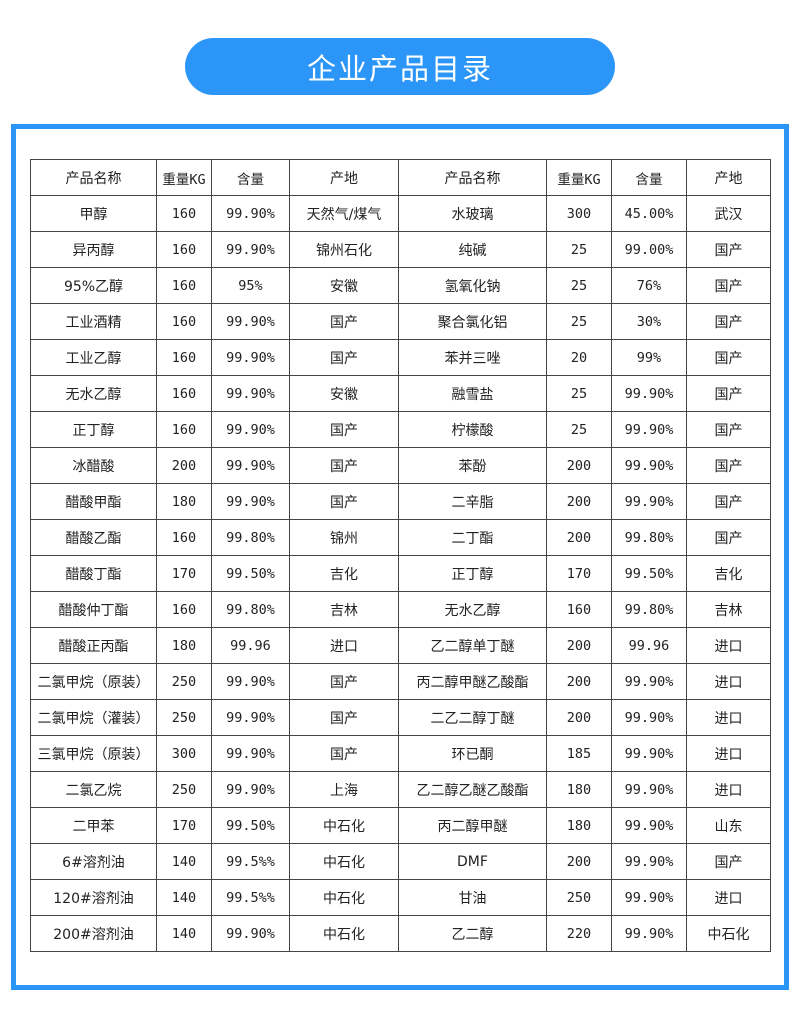  I want to click on column-header: 含量, so click(250, 177).